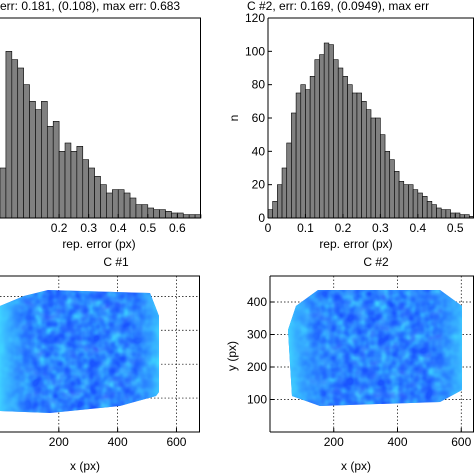 This screenshot has width=474, height=474. What do you see at coordinates (257, 335) in the screenshot?
I see `y-tick-label: 300` at bounding box center [257, 335].